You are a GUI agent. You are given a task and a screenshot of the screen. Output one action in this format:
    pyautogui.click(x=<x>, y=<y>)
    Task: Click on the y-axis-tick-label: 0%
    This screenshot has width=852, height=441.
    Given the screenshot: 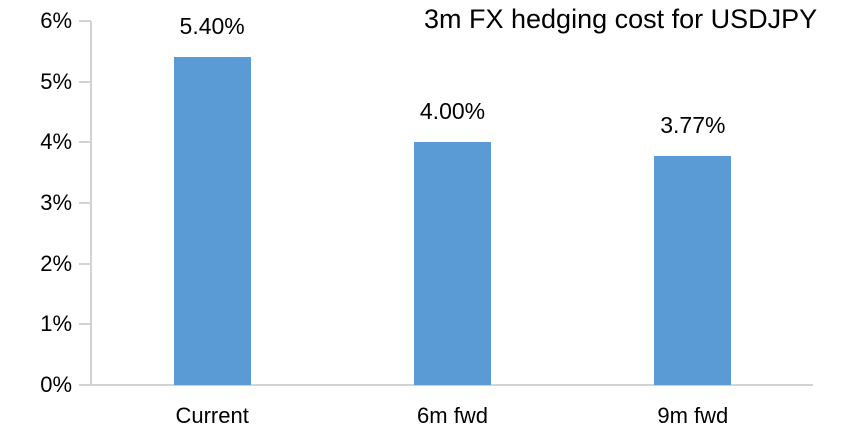 What is the action you would take?
    pyautogui.click(x=56, y=384)
    